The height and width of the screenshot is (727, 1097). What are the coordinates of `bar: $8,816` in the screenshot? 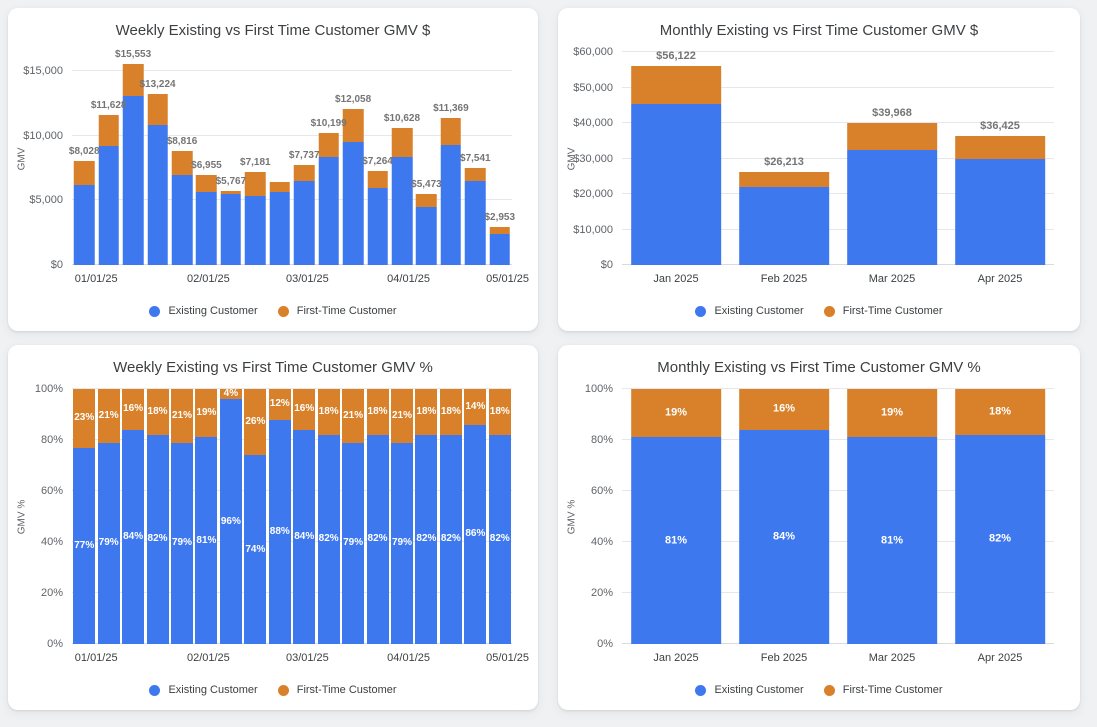 It's located at (182, 158).